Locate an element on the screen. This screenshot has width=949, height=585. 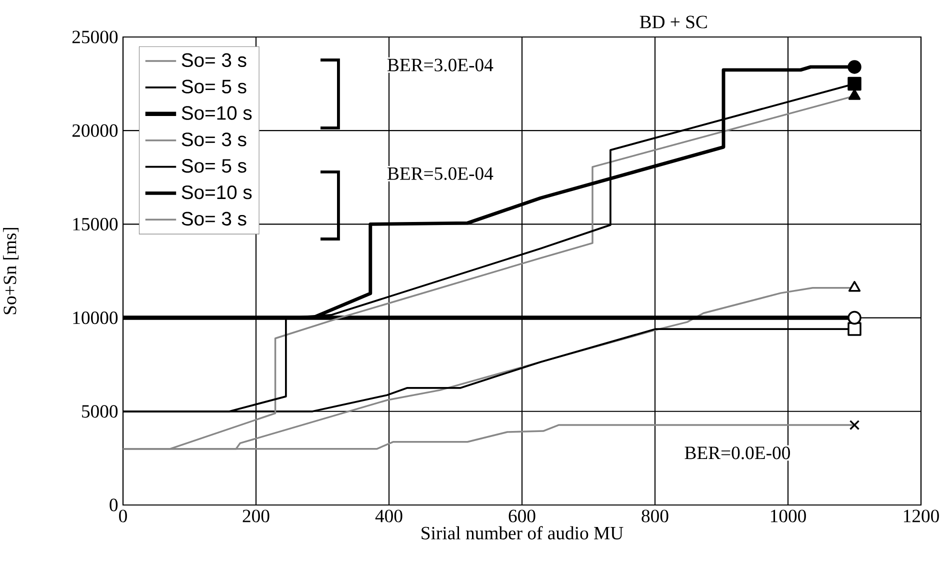
x-tick-label: 800 is located at coordinates (655, 516).